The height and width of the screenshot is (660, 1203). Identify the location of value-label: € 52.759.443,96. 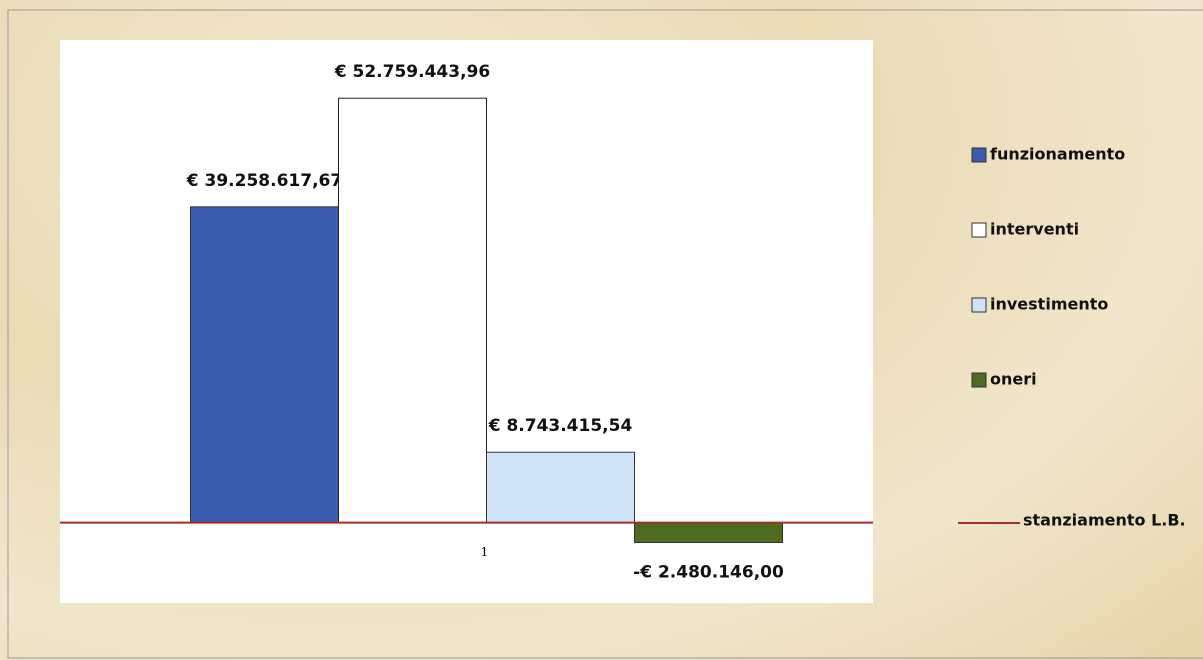
(412, 72).